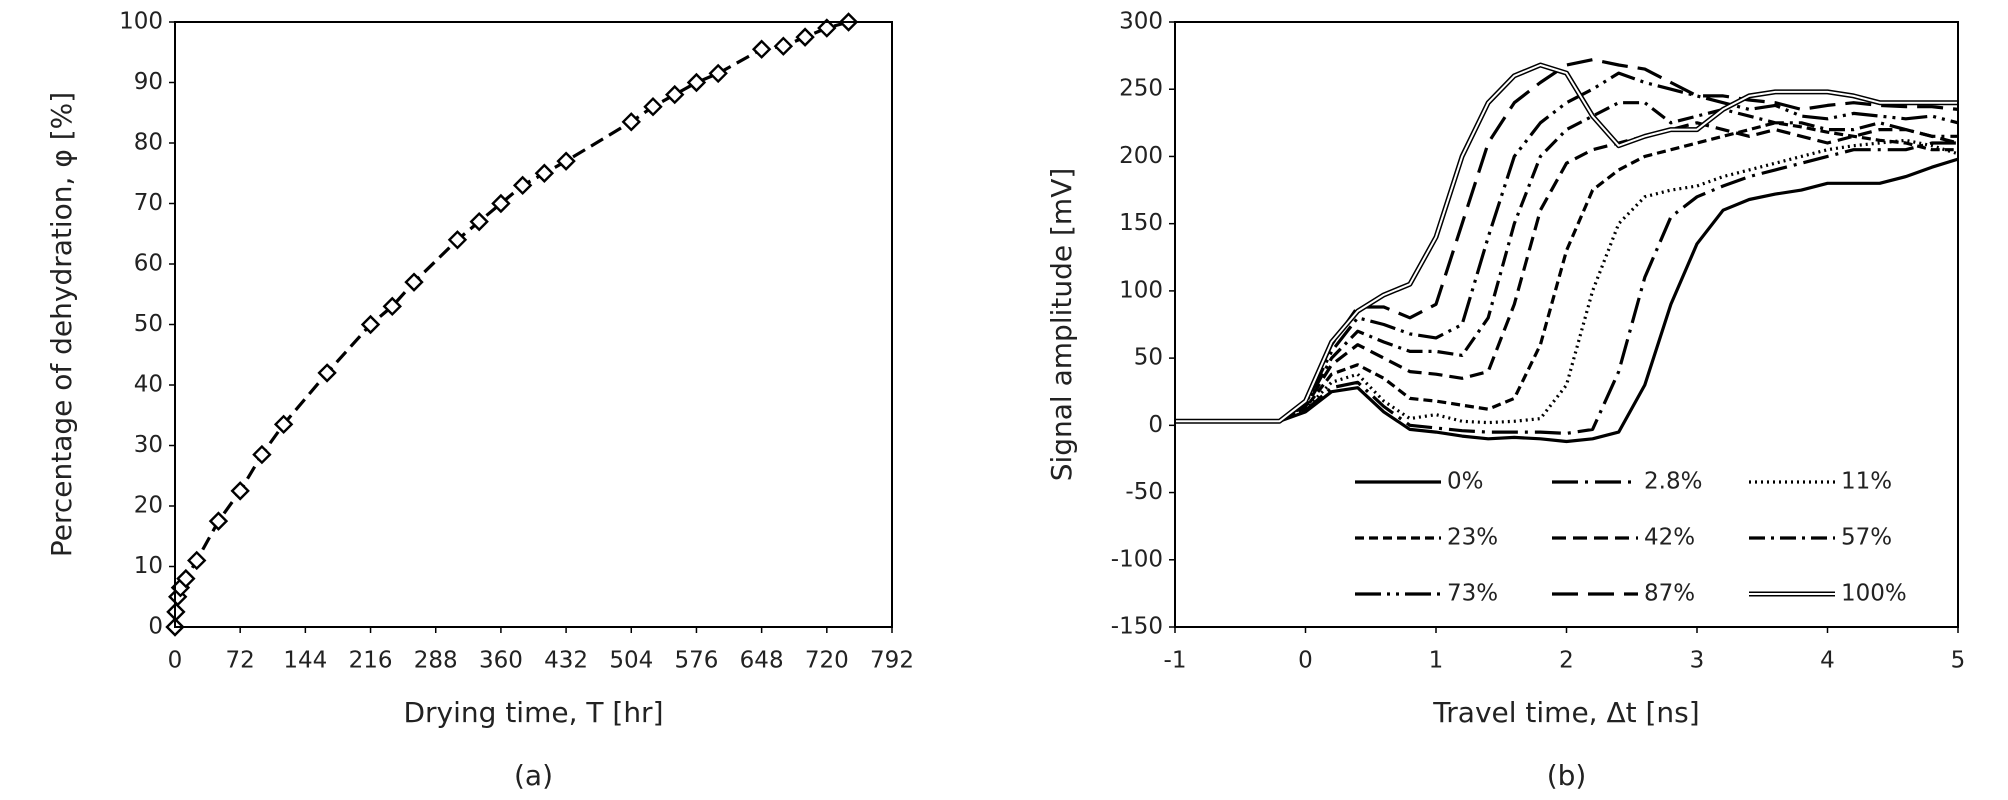  Describe the element at coordinates (1669, 594) in the screenshot. I see `legend-label: 87%` at that location.